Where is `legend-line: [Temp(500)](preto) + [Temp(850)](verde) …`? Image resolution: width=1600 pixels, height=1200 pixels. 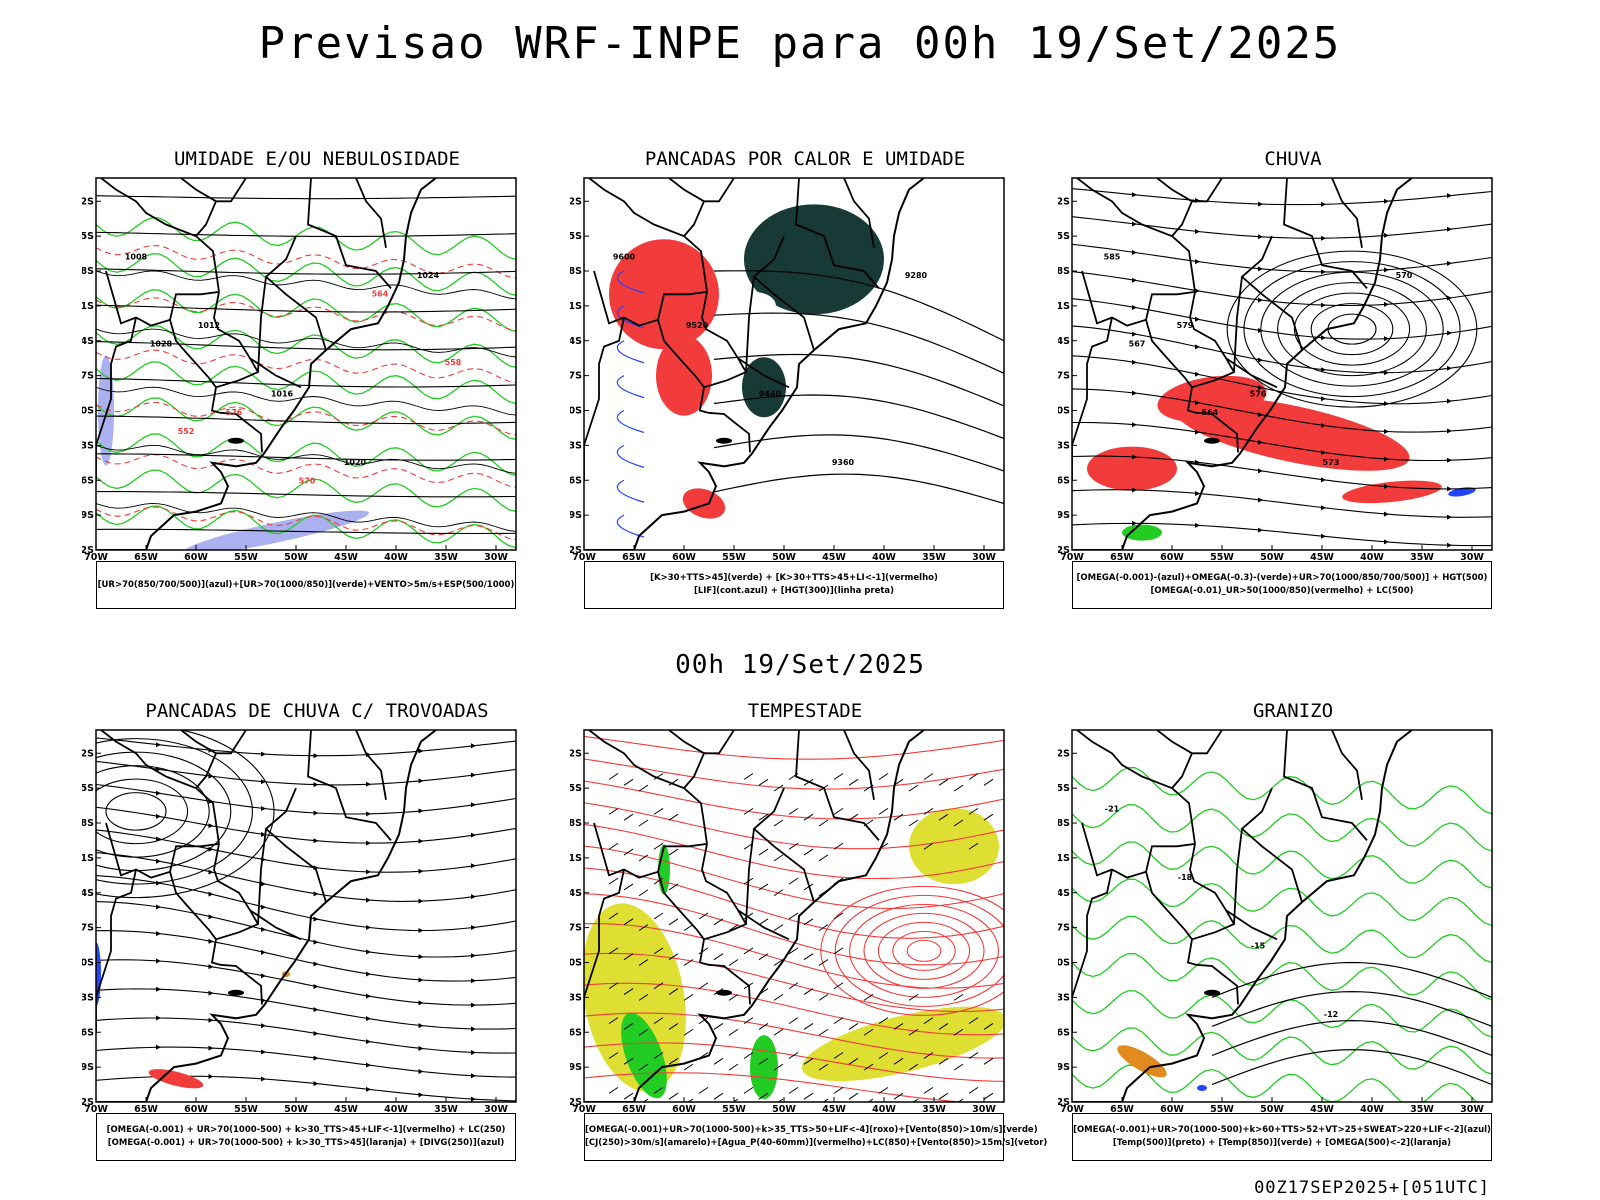 legend-line: [Temp(500)](preto) + [Temp(850)](verde) … is located at coordinates (1282, 1143).